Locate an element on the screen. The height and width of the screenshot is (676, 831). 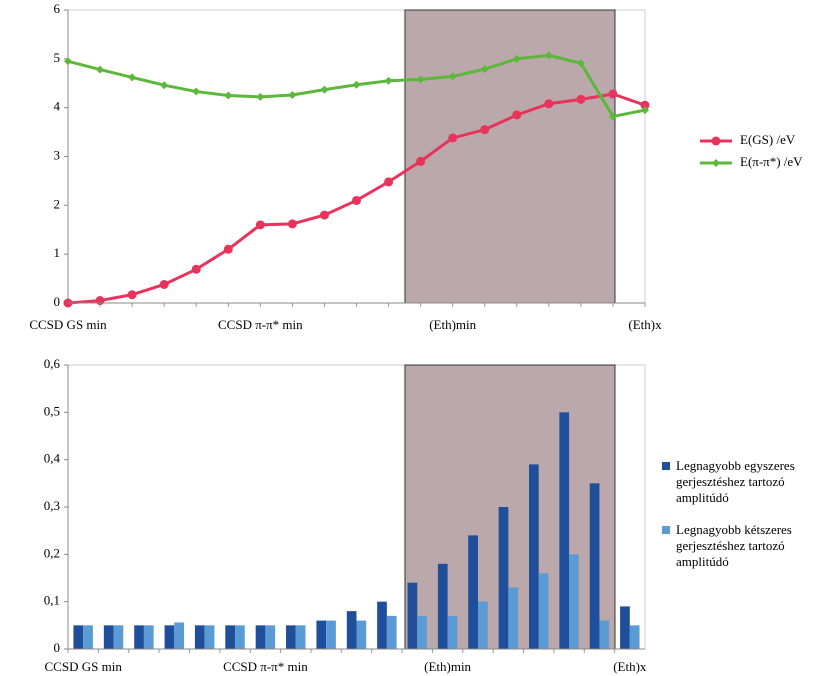
y-tick-label: 0,6 is located at coordinates (52, 363).